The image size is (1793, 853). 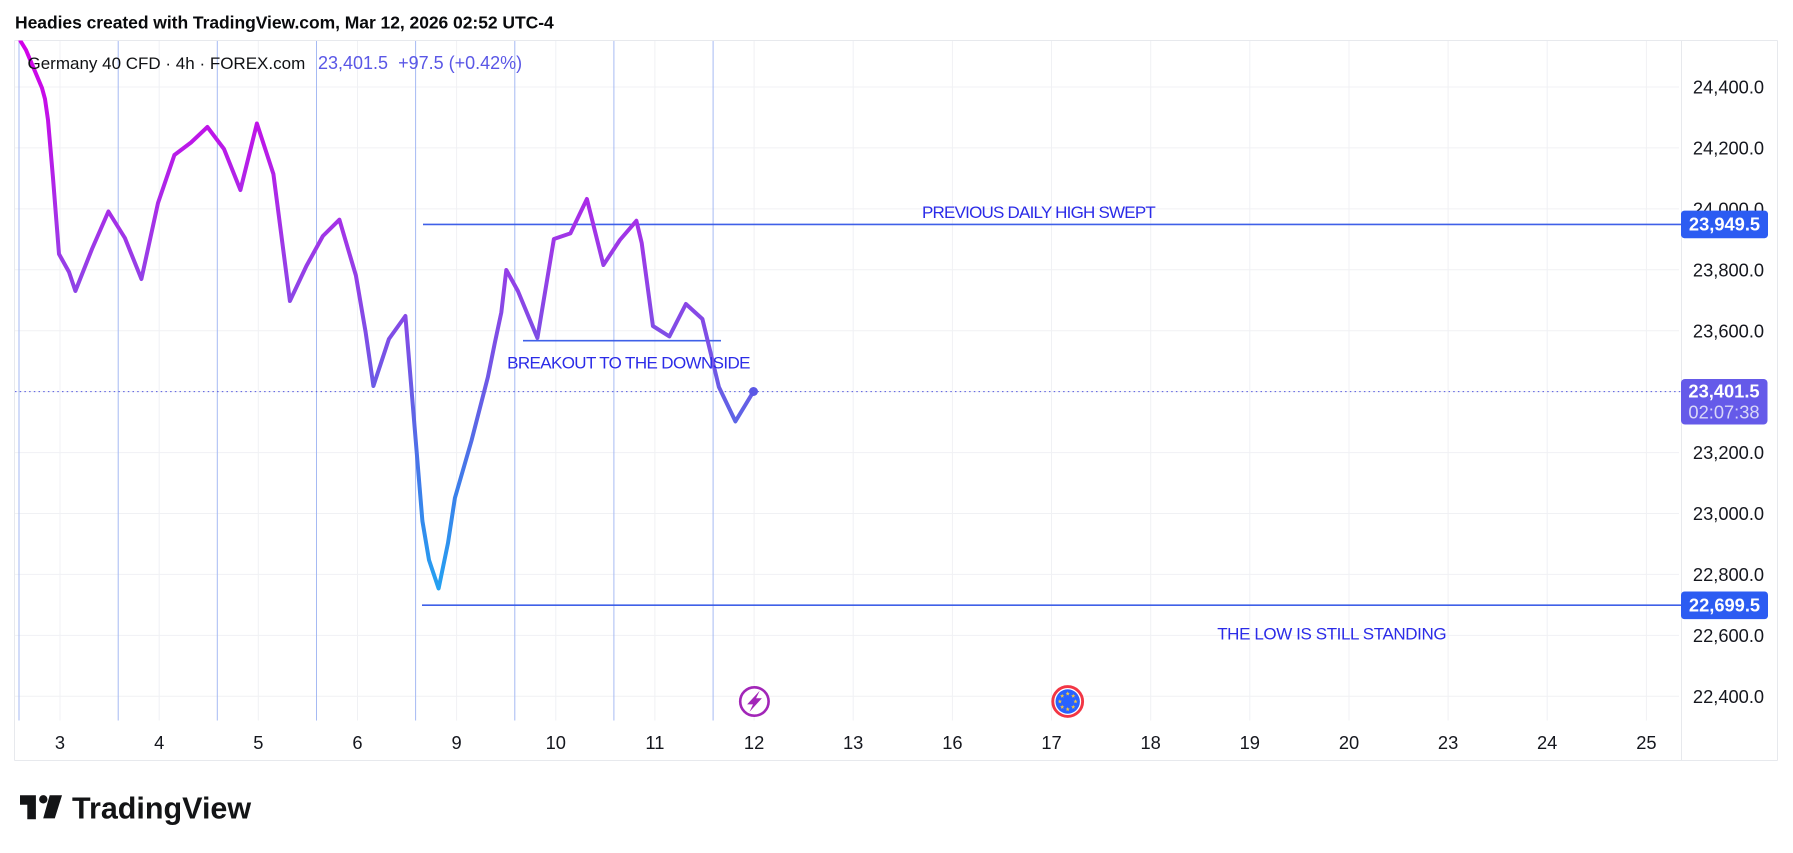 What do you see at coordinates (754, 742) in the screenshot?
I see `svg-text: 12` at bounding box center [754, 742].